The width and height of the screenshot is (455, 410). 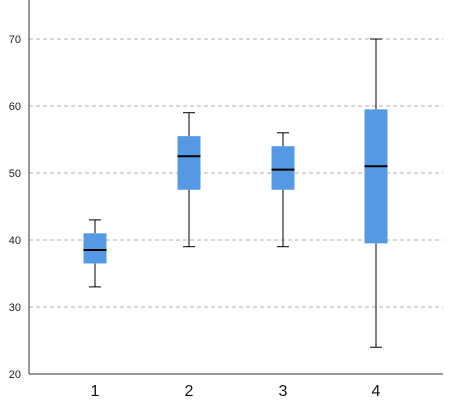 What do you see at coordinates (15, 40) in the screenshot?
I see `y-tick-label-70: 70` at bounding box center [15, 40].